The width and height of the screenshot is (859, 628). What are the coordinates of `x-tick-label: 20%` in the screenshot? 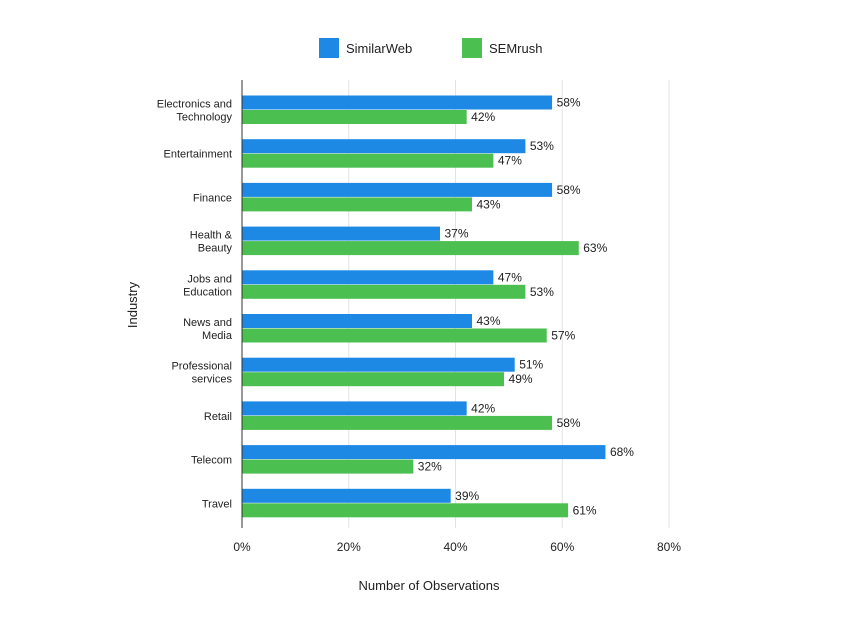 It's located at (349, 547).